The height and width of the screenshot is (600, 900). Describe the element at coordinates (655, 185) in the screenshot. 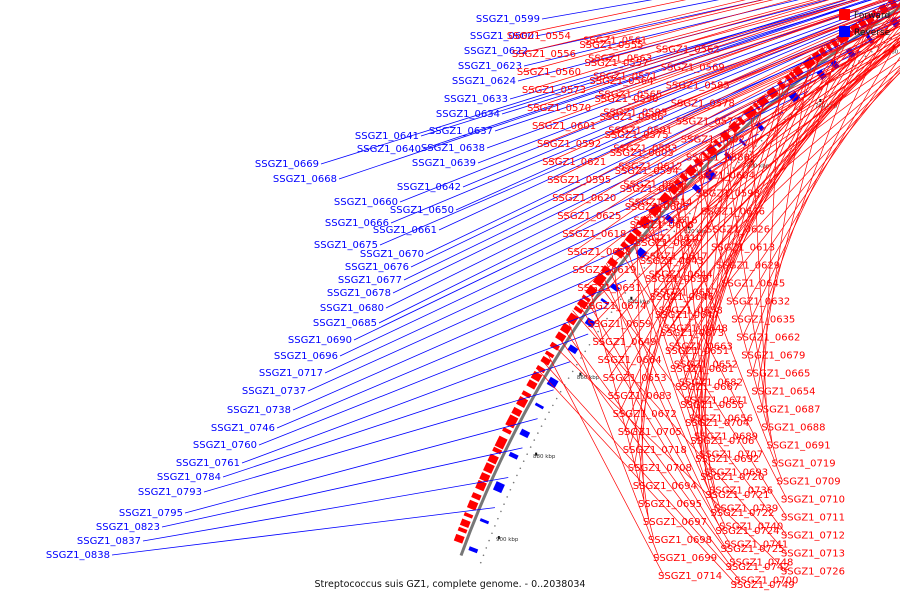

I see `forward-gene-label: SSGZ1_0615` at that location.